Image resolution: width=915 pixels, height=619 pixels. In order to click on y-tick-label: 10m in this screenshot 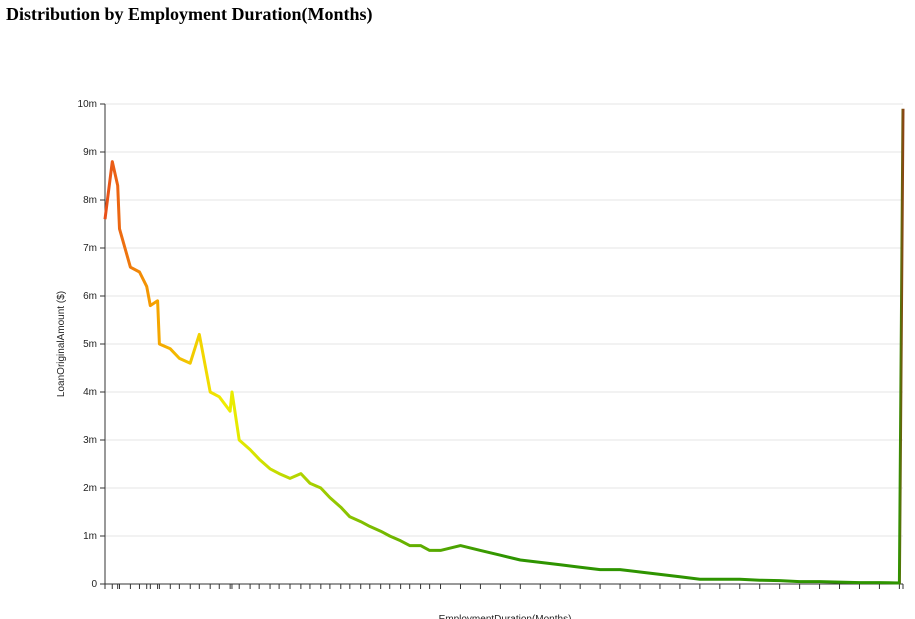, I will do `click(87, 104)`.